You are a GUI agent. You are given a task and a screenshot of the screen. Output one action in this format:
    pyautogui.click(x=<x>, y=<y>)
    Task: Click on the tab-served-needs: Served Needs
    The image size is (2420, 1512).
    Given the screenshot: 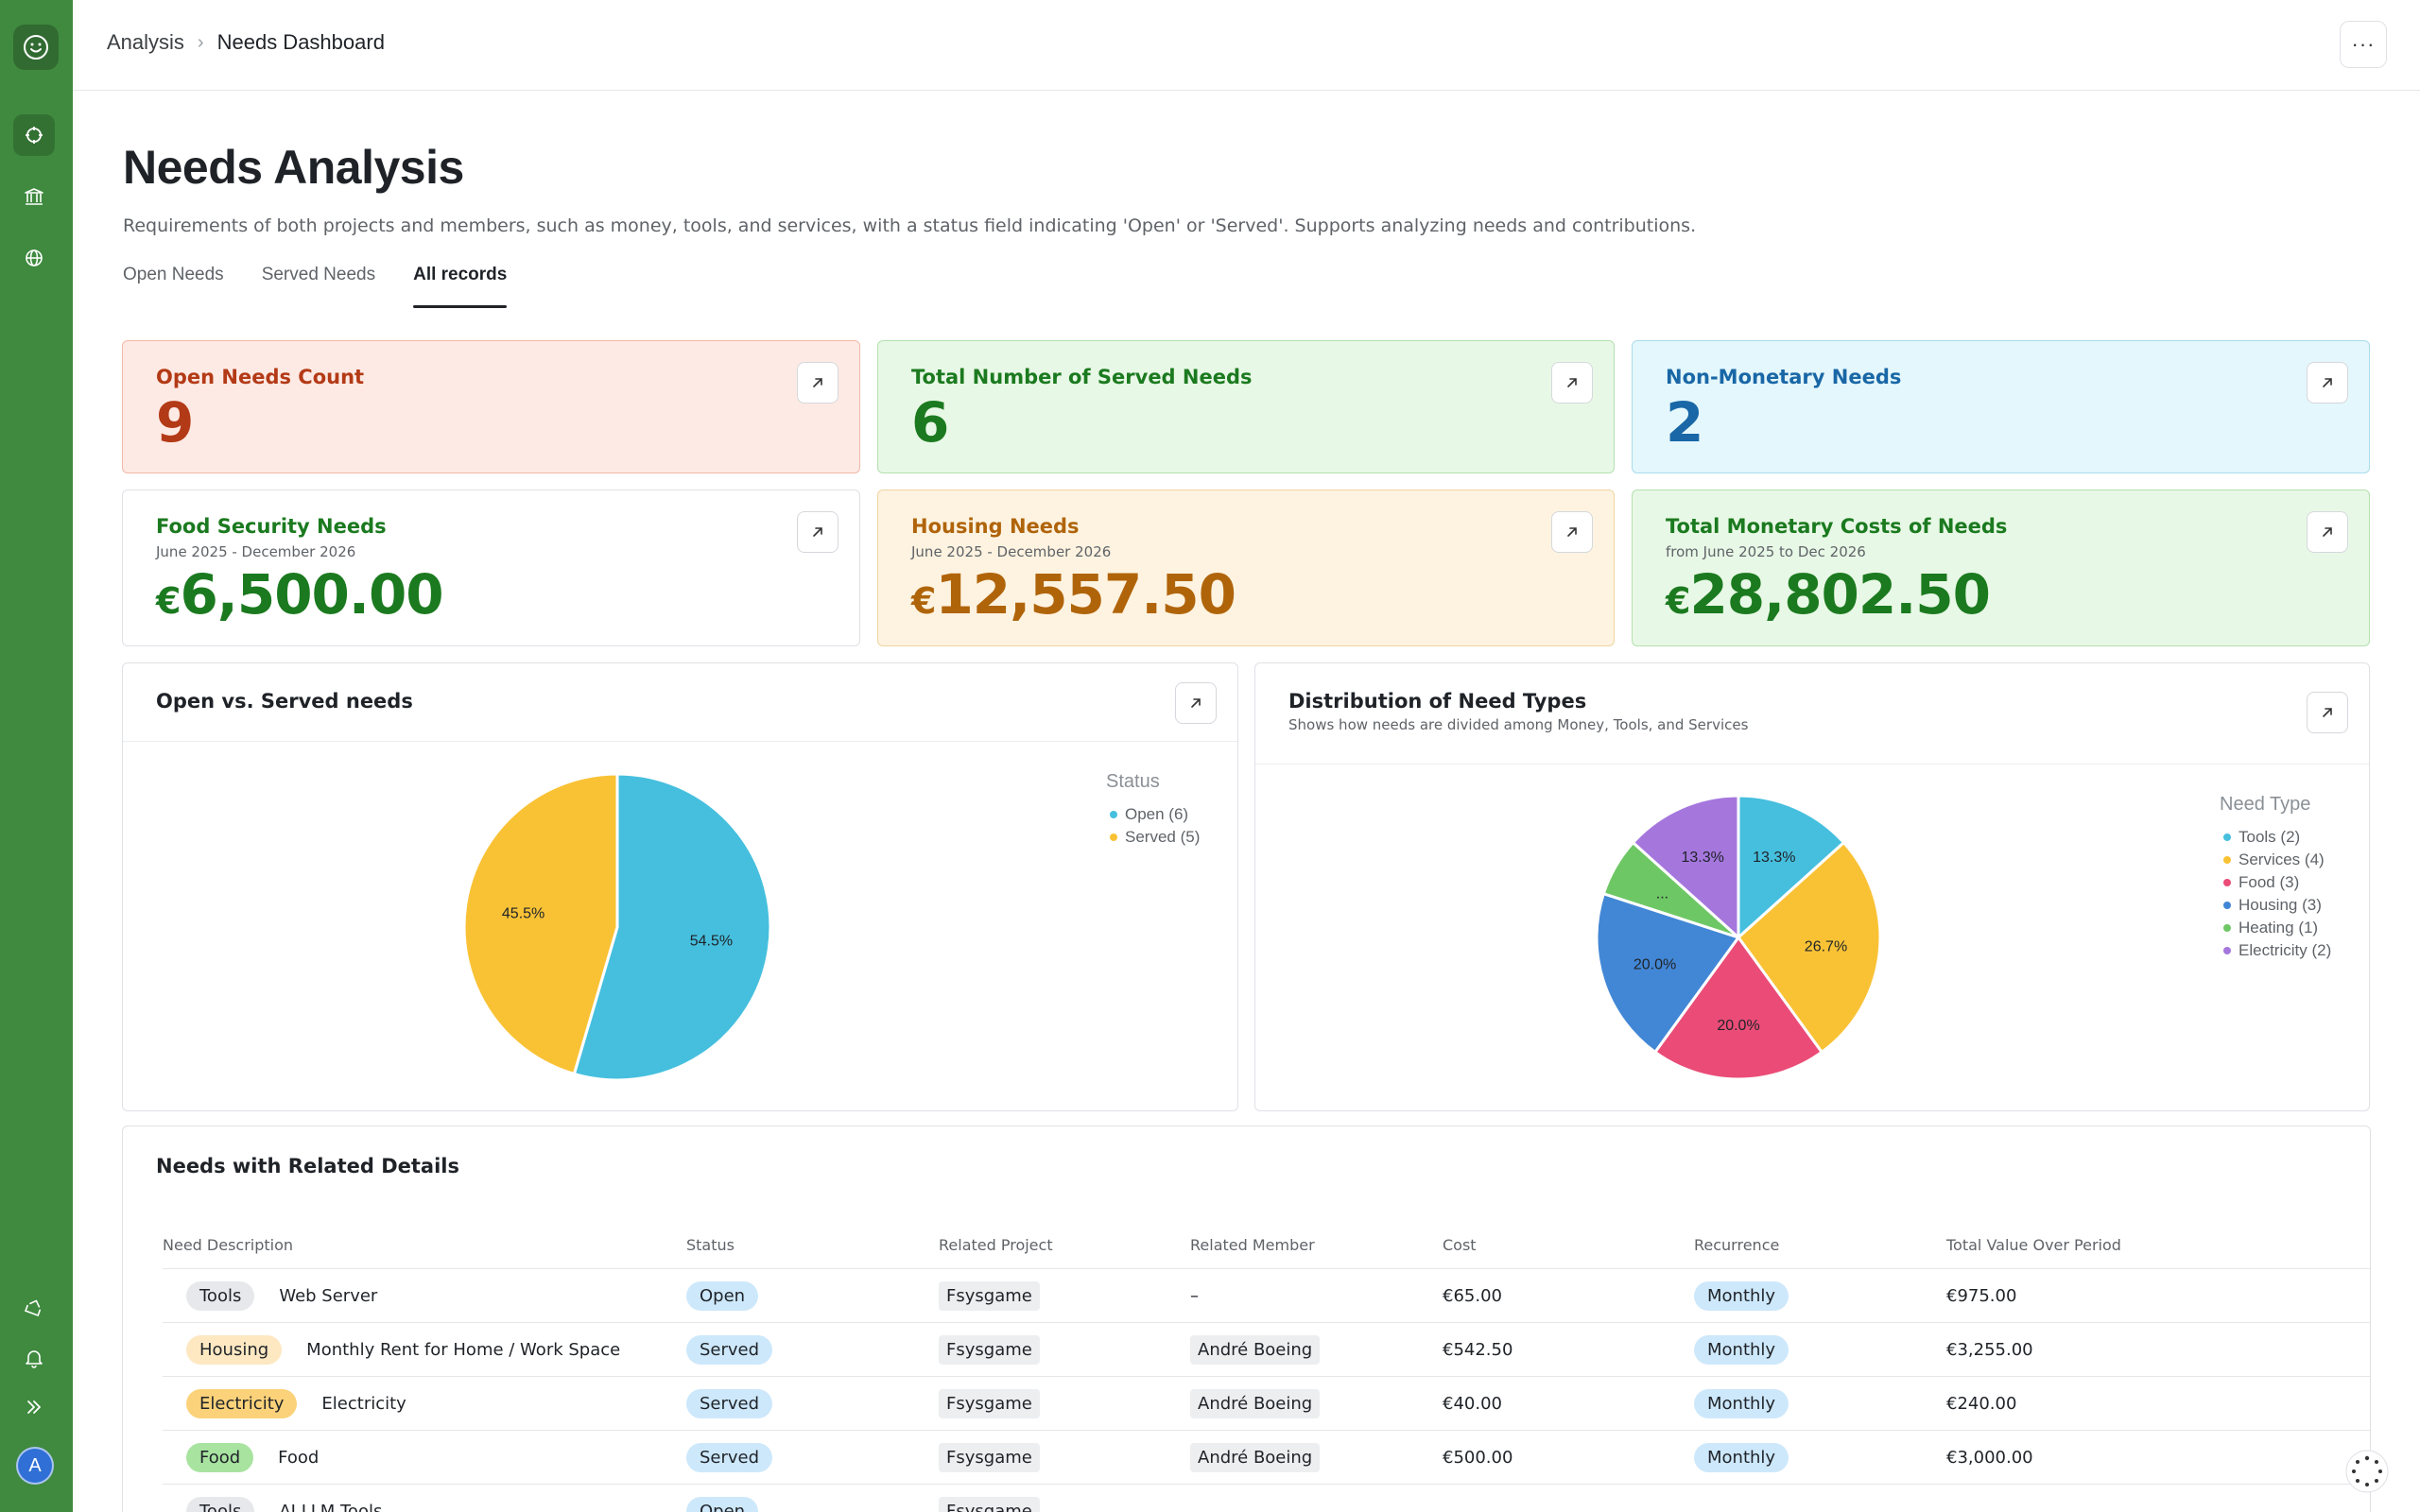 What is the action you would take?
    pyautogui.click(x=318, y=274)
    